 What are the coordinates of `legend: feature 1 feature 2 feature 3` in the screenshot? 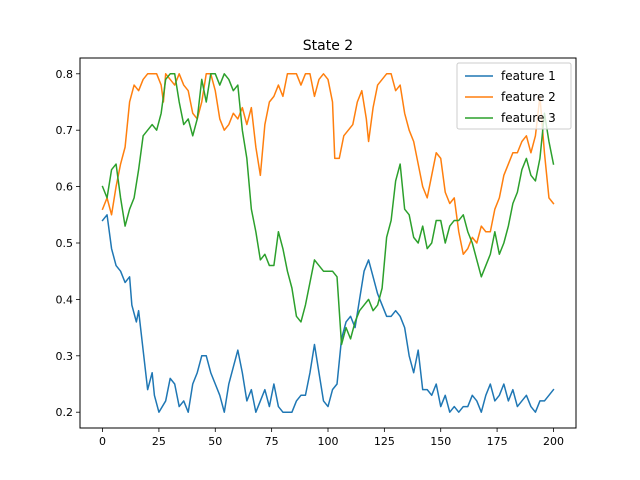 It's located at (514, 96).